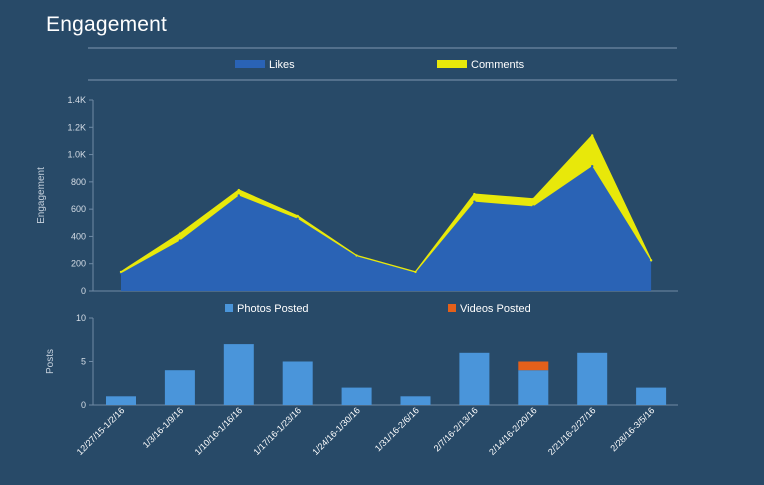  I want to click on engagement-y-tick-label: 0, so click(83, 291).